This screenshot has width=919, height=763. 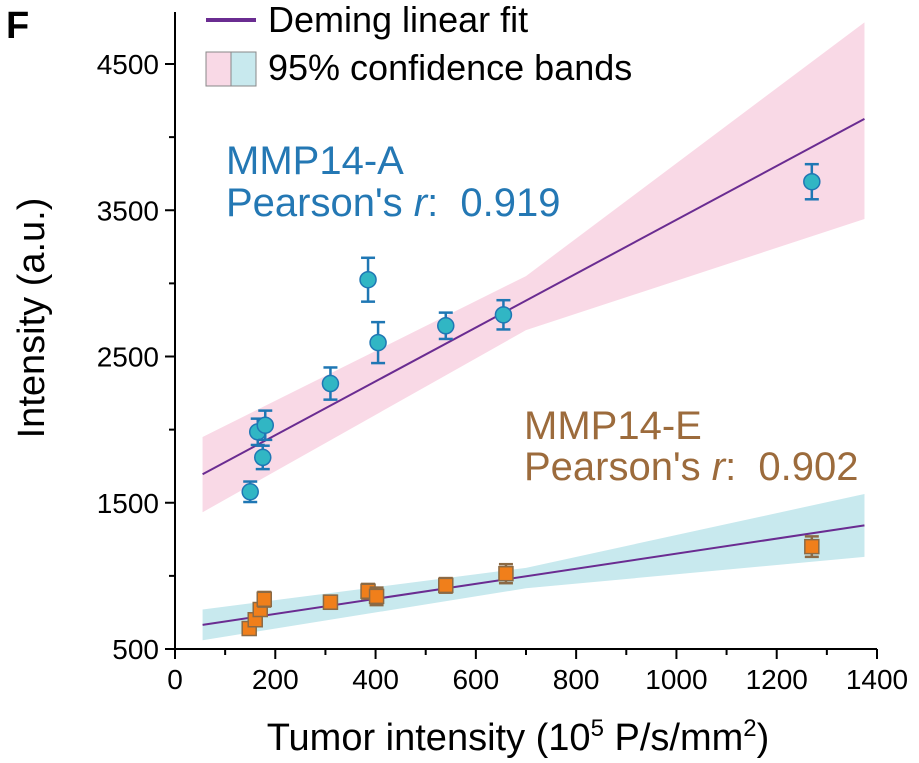 I want to click on fit-line, so click(x=533, y=575).